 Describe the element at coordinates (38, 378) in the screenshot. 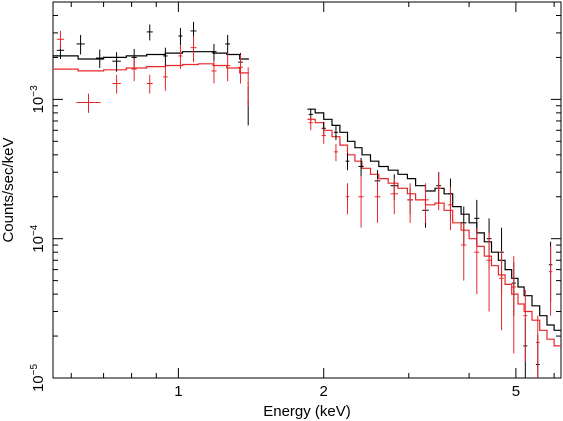

I see `y-tick-label: 10−5` at that location.